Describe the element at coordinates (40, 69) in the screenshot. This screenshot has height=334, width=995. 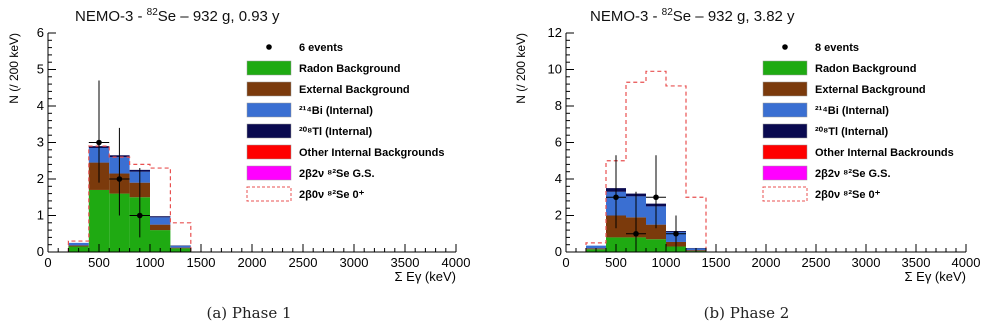
I see `y-tick-label: 5` at that location.